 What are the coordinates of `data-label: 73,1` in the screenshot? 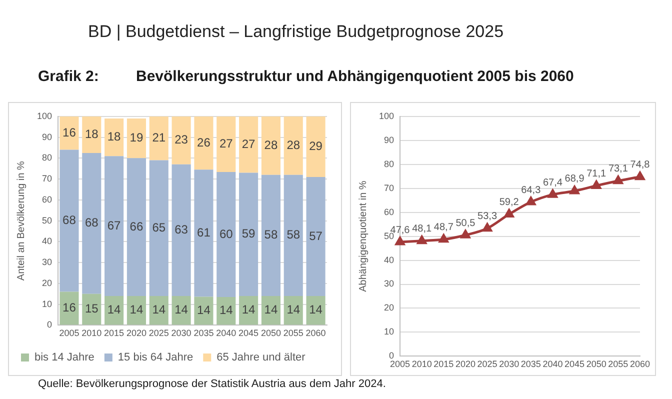 It's located at (618, 169).